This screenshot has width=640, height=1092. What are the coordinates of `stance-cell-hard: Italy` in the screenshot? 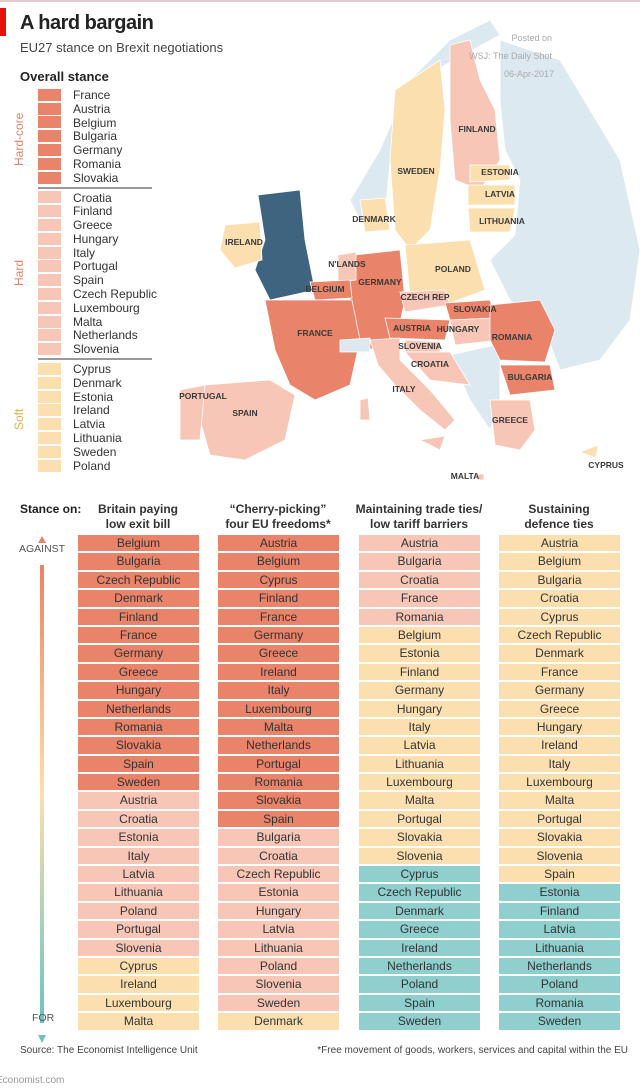 It's located at (138, 856).